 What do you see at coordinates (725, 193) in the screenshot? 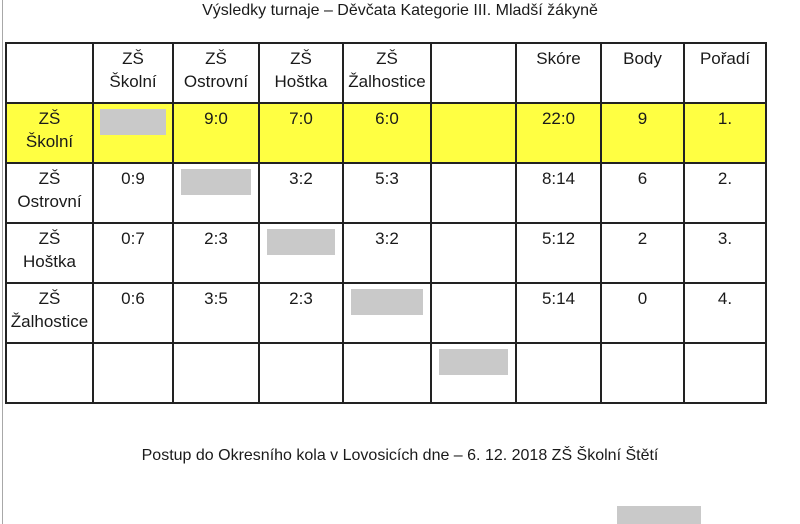
I see `poradi-cell: 2.` at bounding box center [725, 193].